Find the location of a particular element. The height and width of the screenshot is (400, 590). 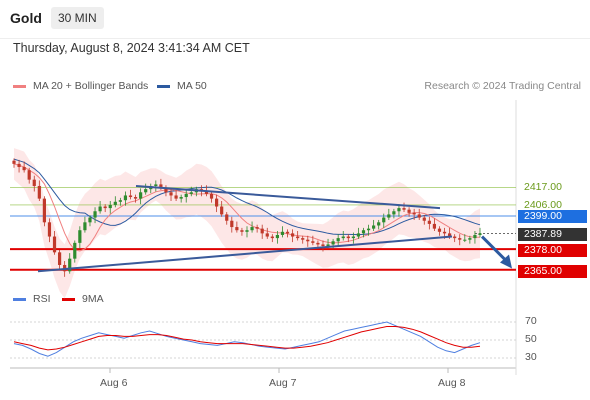

instrument-title: Gold is located at coordinates (26, 18).